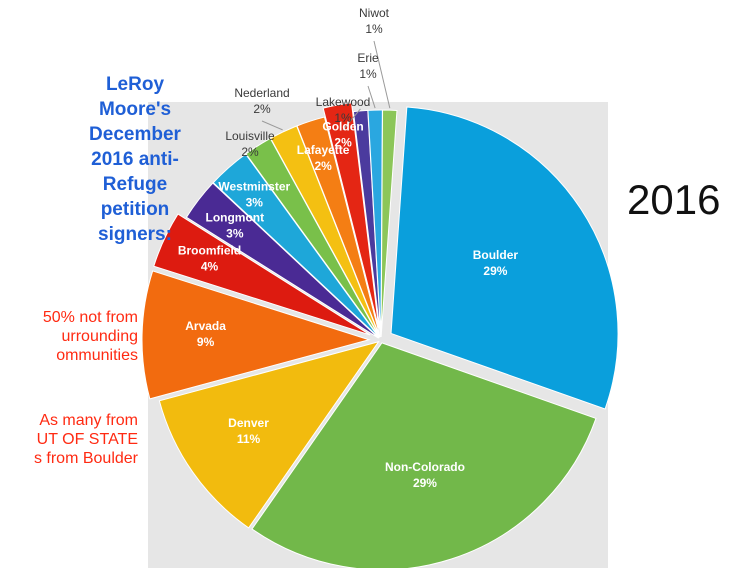  I want to click on slice-label-longmont: Longmont, so click(234, 217).